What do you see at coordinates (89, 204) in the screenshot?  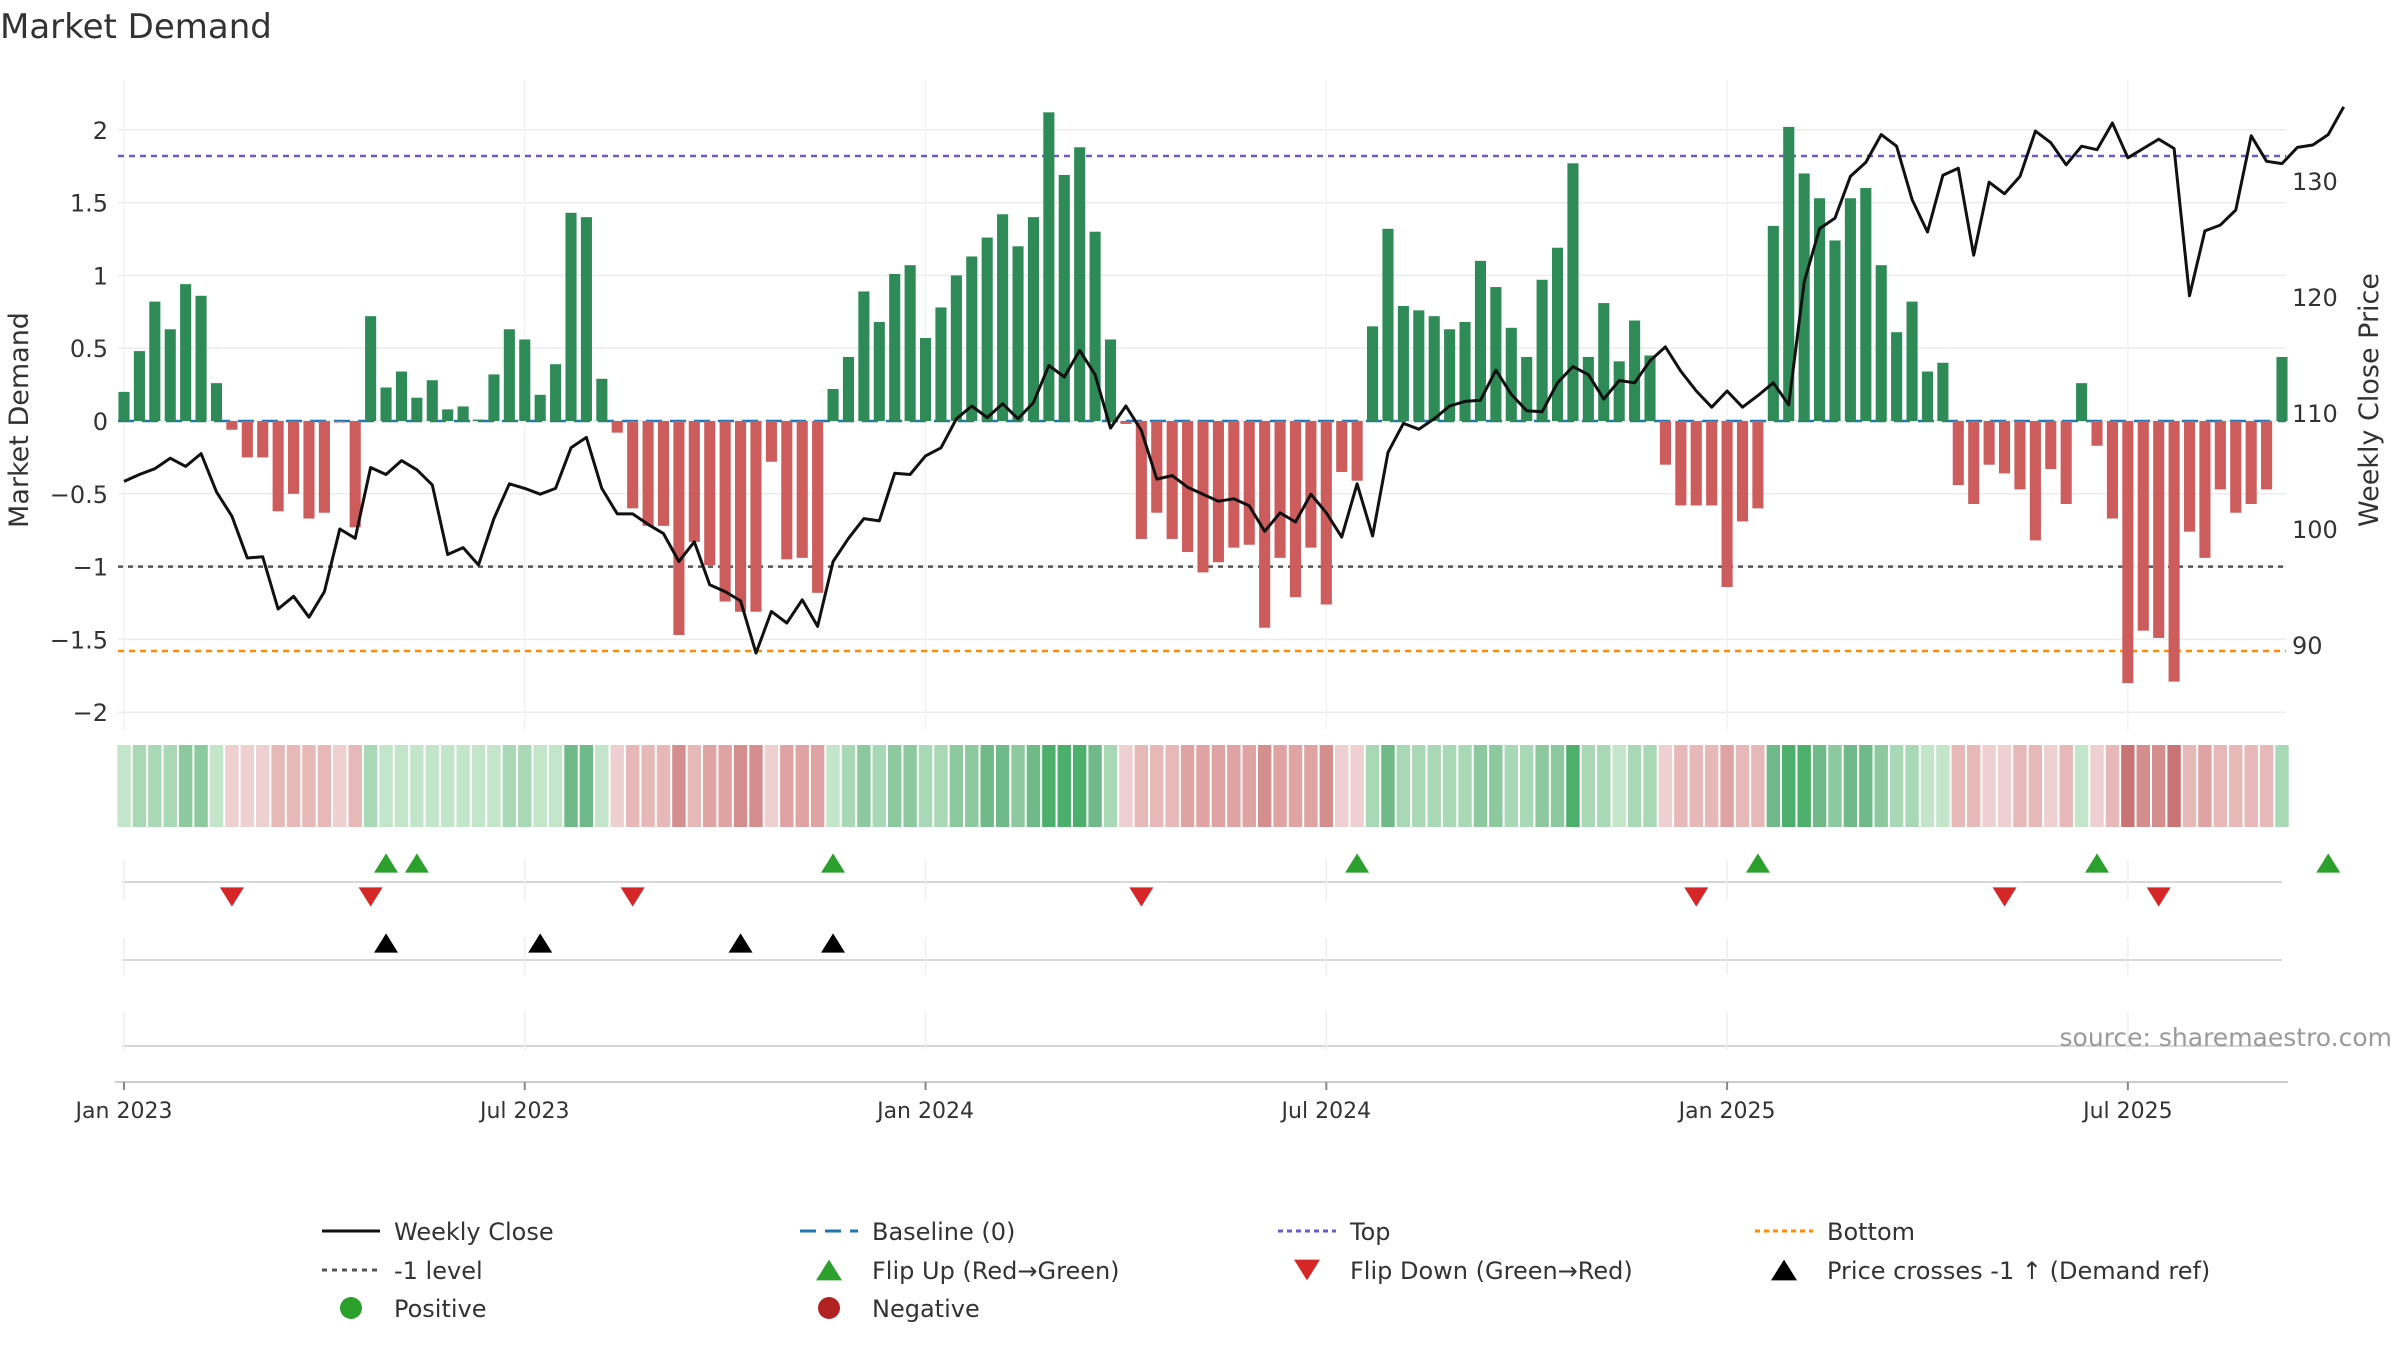 I see `y-tick-left: 1.5` at bounding box center [89, 204].